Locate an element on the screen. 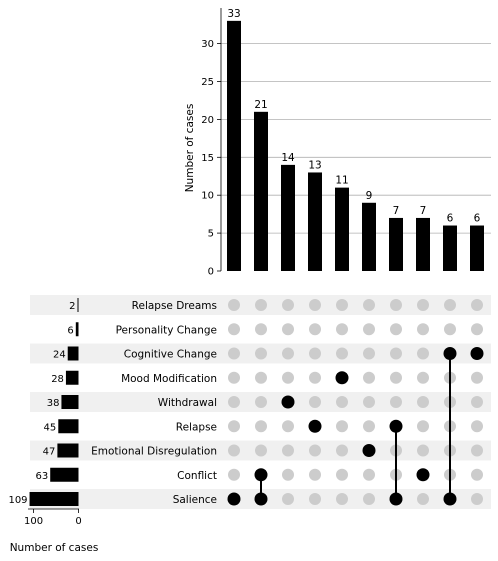 The height and width of the screenshot is (561, 498). matrix-dot-empty-7-cognitive-change is located at coordinates (396, 353).